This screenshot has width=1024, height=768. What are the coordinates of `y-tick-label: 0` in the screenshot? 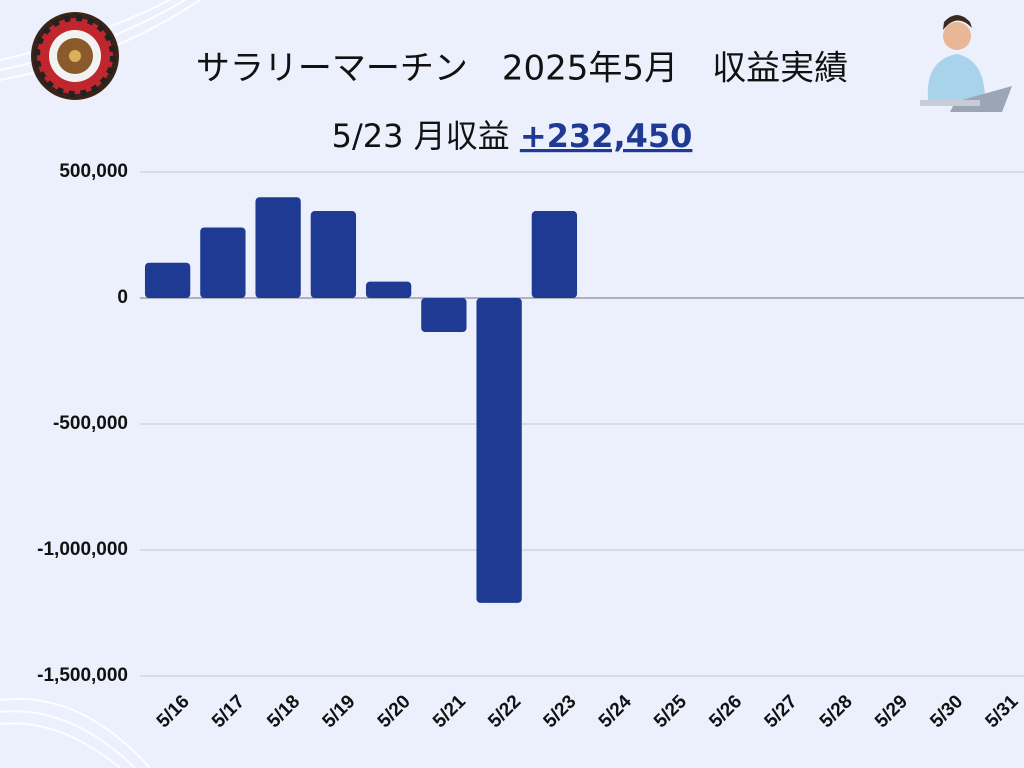 It's located at (122, 297).